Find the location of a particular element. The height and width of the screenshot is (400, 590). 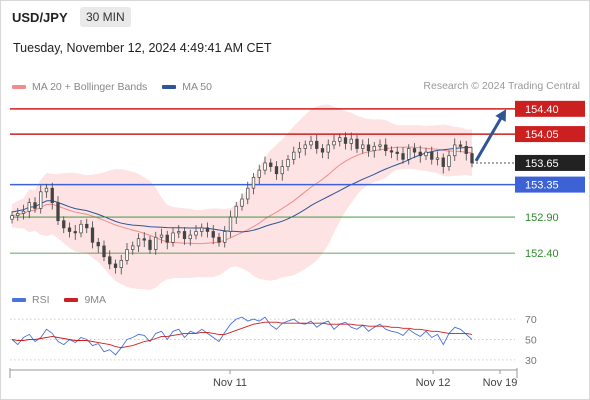

forecast-arrow-shaft is located at coordinates (489, 137).